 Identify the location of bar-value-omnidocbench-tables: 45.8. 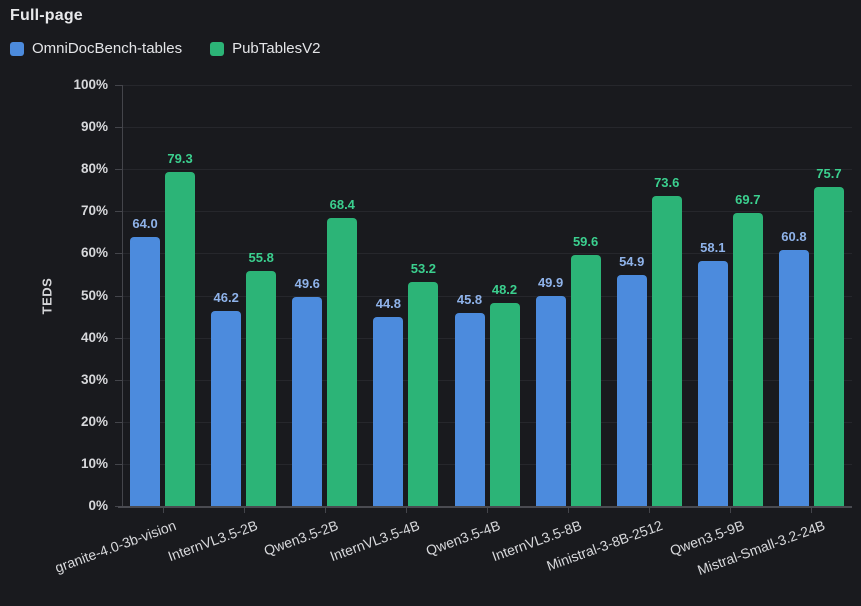
(469, 300).